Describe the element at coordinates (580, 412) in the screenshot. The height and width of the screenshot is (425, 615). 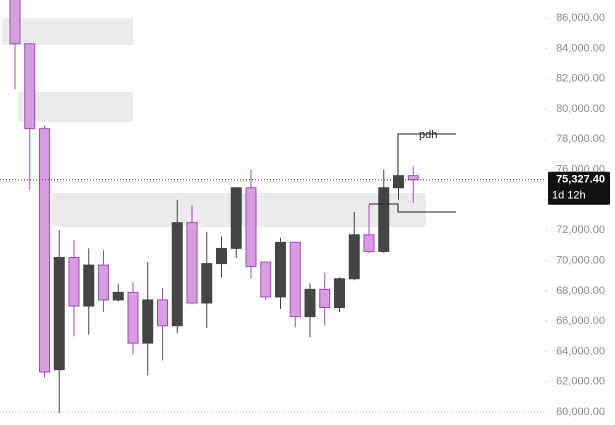
I see `y-tick-label: 60,000.00` at that location.